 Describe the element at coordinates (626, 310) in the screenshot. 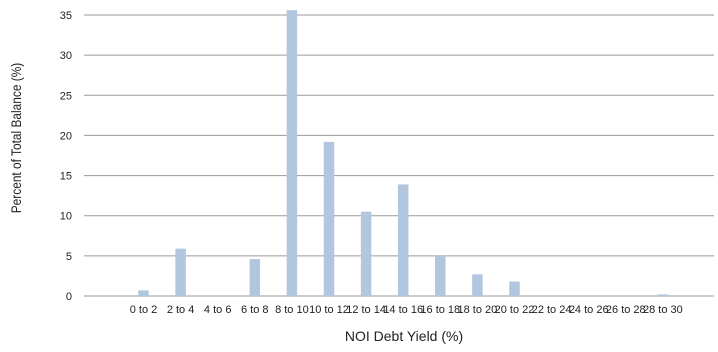

I see `x-tick-label: 26 to 28` at that location.